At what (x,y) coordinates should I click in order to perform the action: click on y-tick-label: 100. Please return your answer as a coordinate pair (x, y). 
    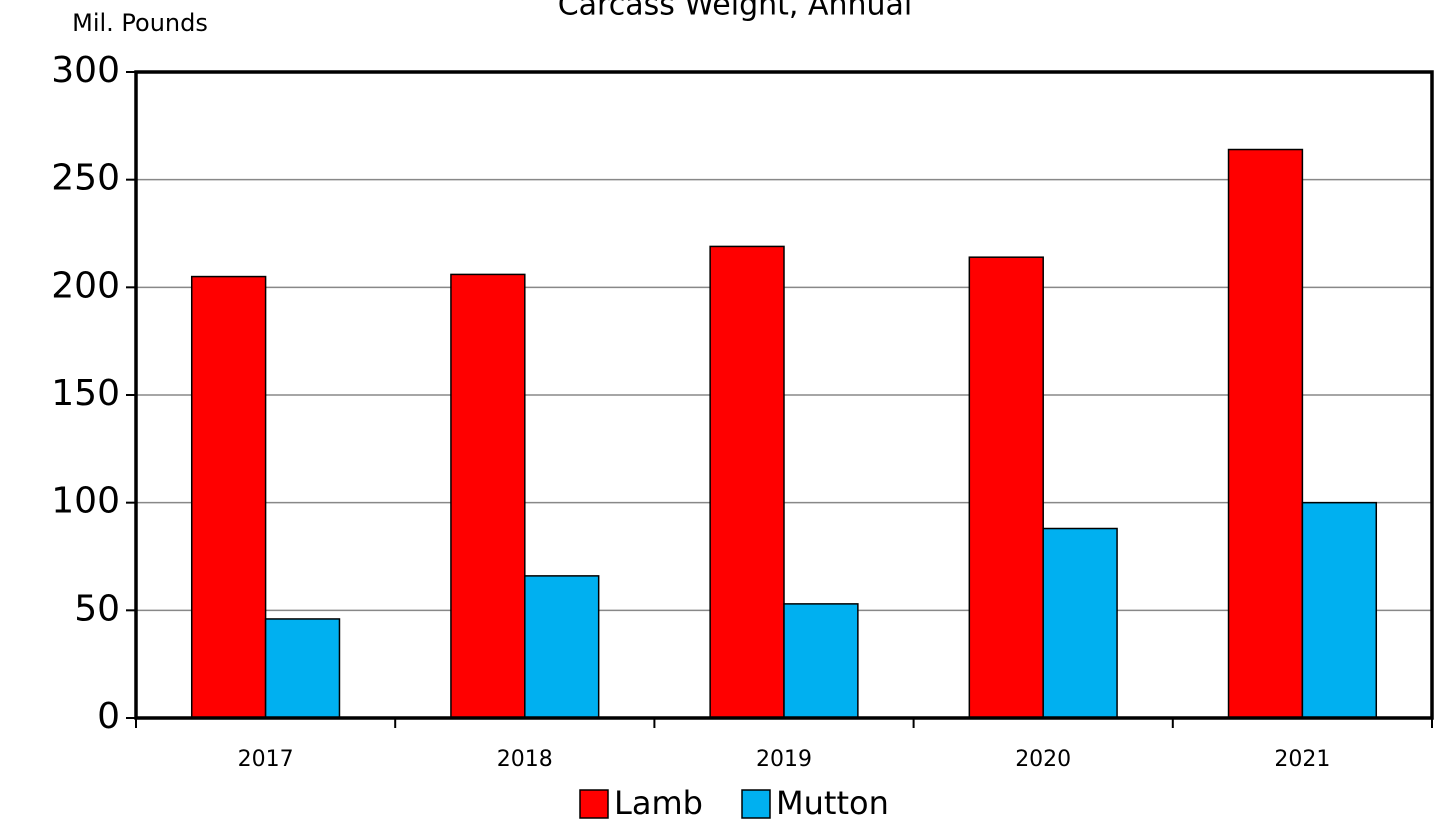
    Looking at the image, I should click on (85, 501).